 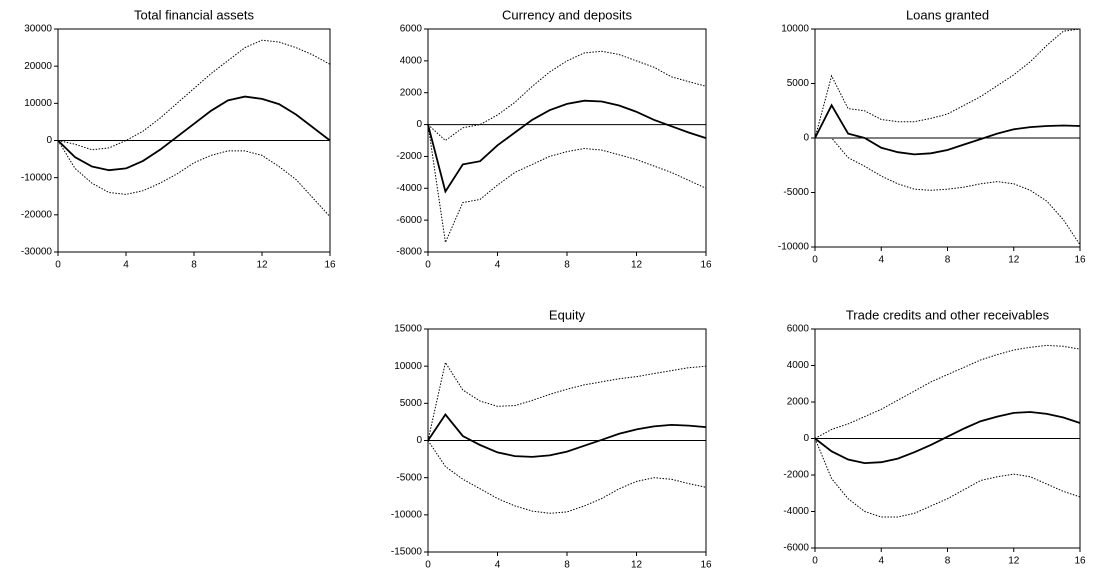 What do you see at coordinates (37, 214) in the screenshot?
I see `y-tick-label: -20000` at bounding box center [37, 214].